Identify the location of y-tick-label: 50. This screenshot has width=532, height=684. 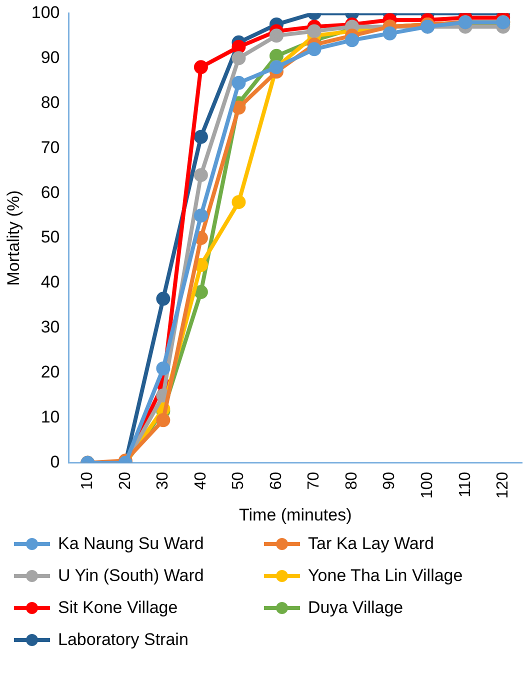
(50, 237).